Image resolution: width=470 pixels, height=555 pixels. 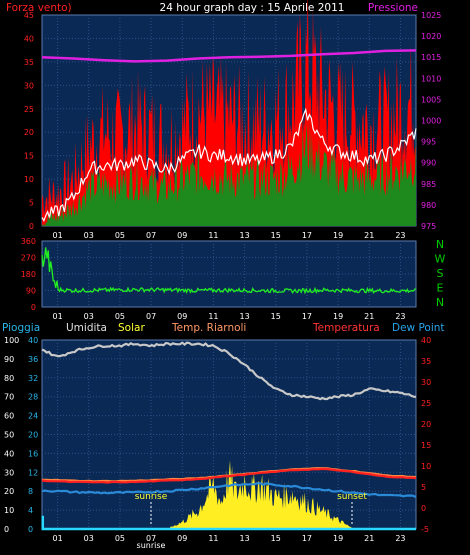 What do you see at coordinates (39, 8) in the screenshot?
I see `wind-axis-title: Forza vento)` at bounding box center [39, 8].